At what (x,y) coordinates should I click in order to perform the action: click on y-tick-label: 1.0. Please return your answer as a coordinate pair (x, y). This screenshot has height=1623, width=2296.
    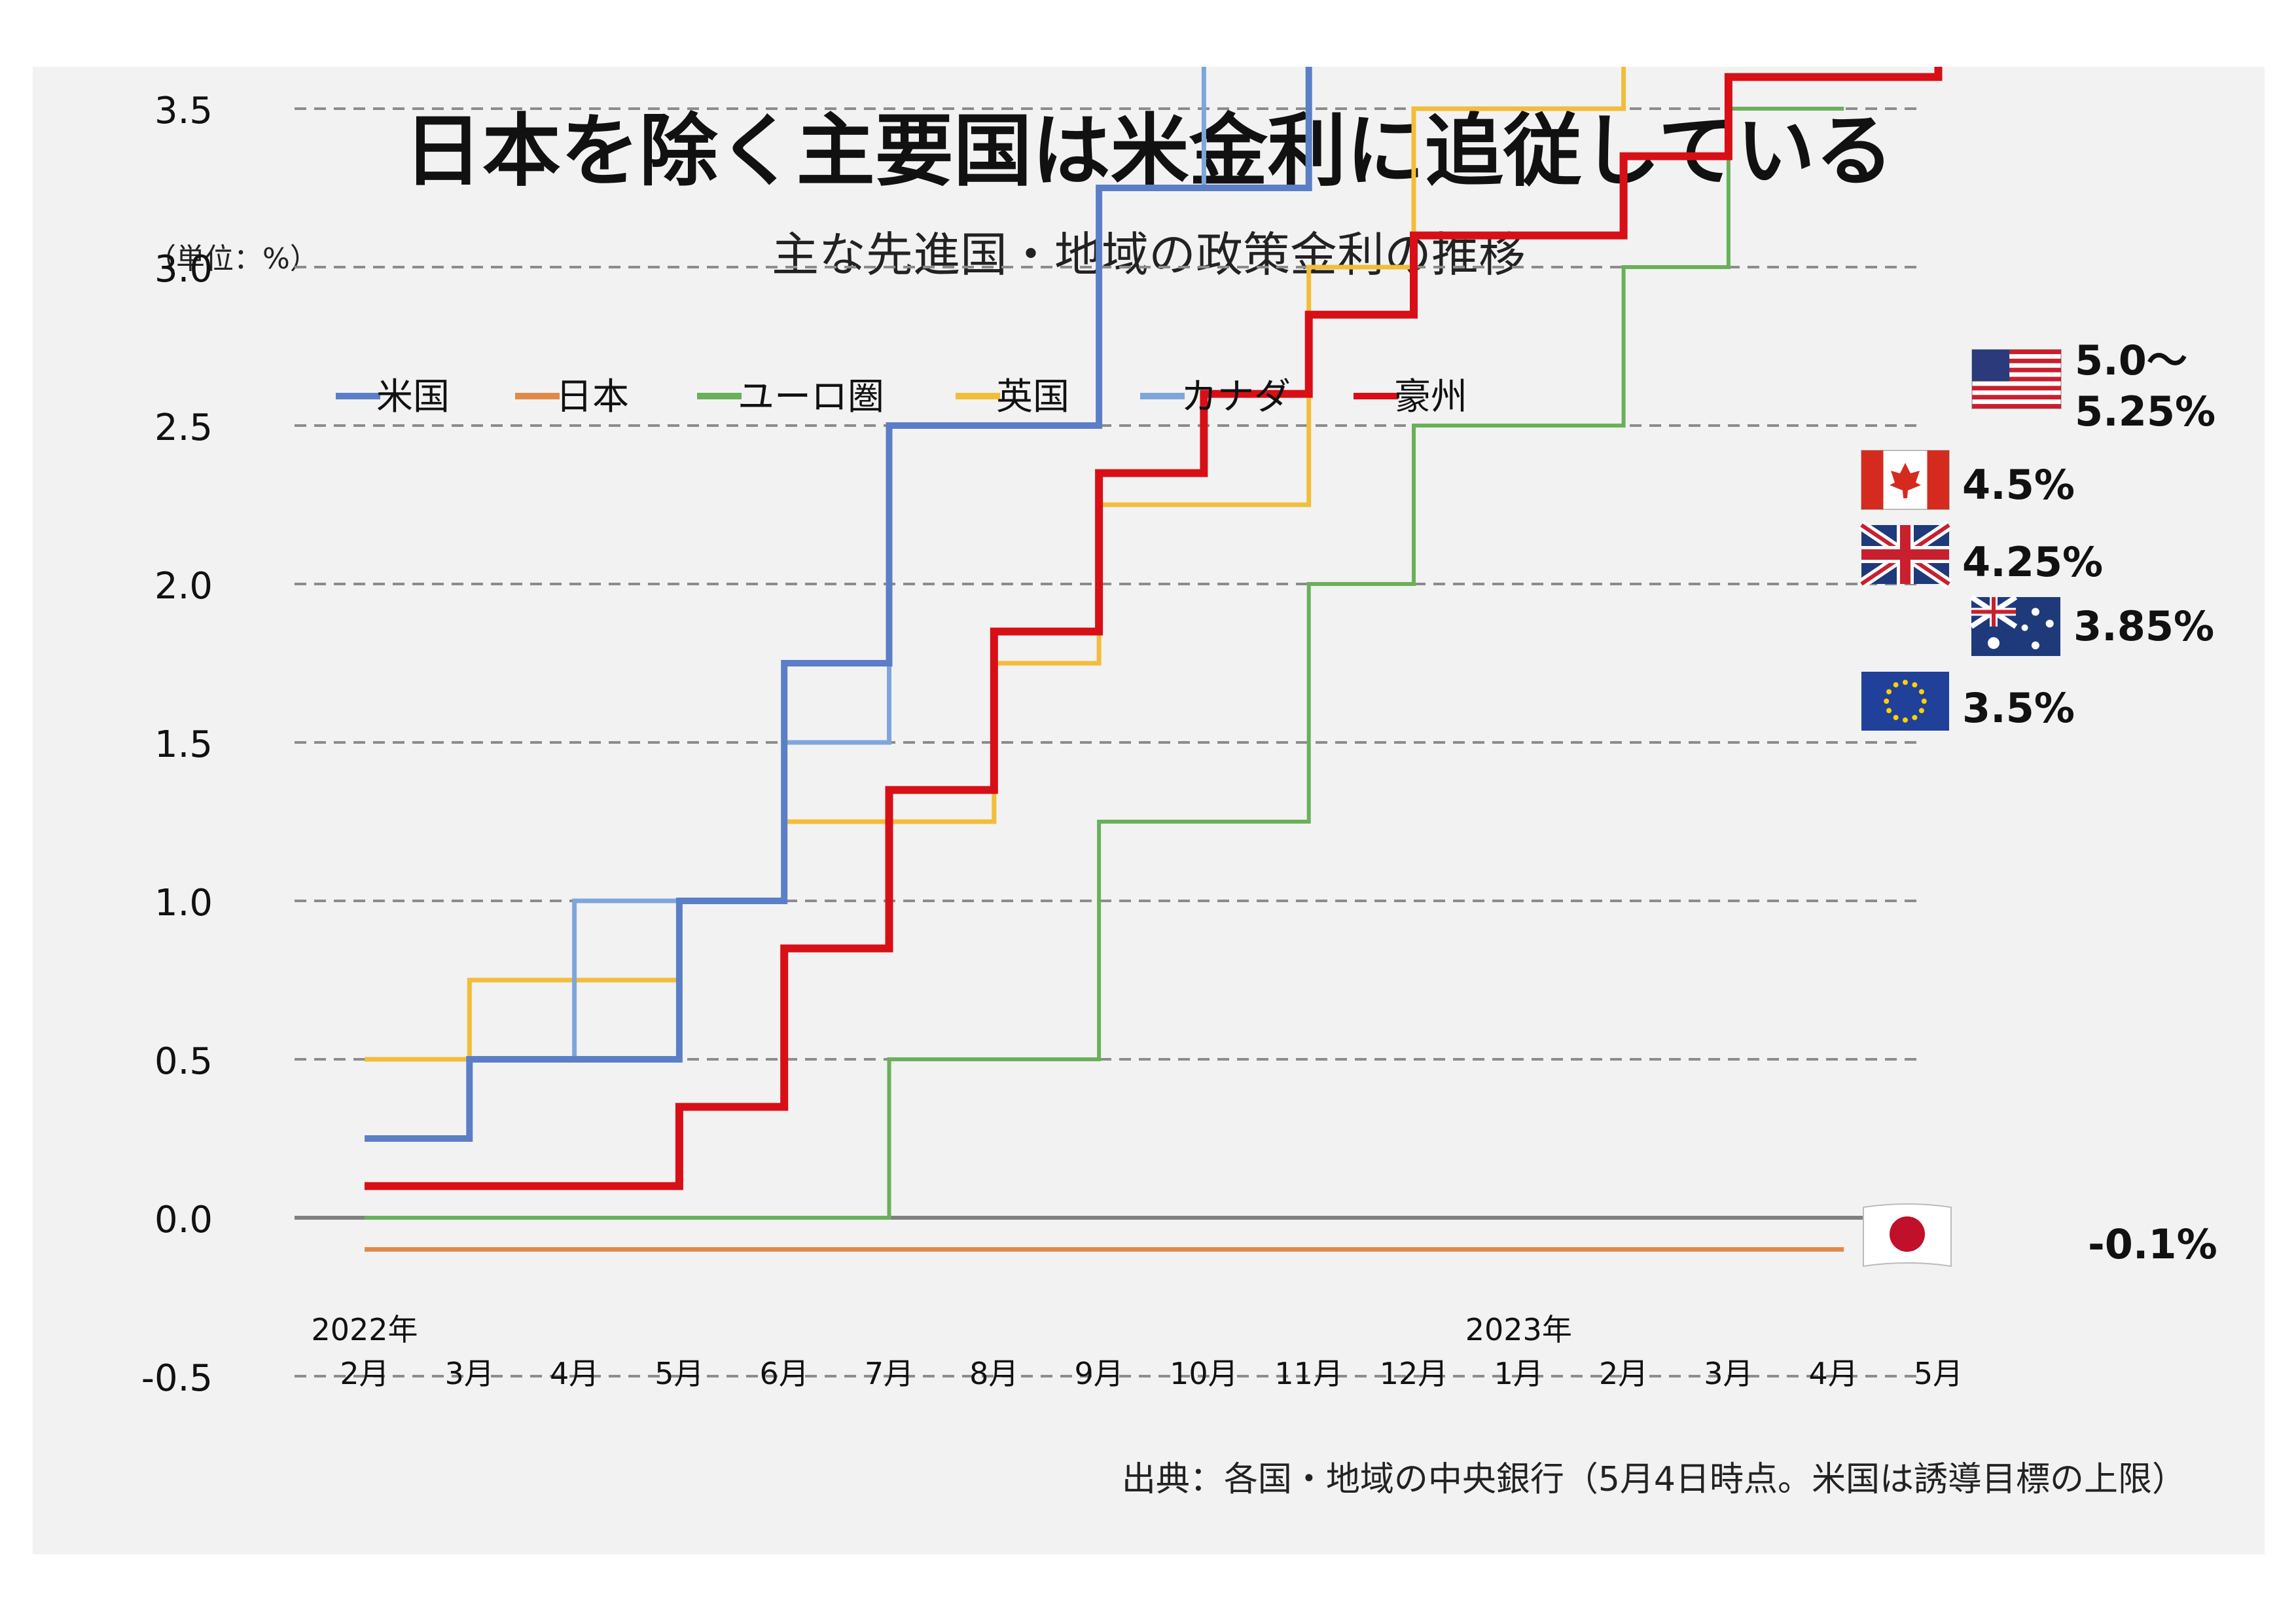
    Looking at the image, I should click on (183, 903).